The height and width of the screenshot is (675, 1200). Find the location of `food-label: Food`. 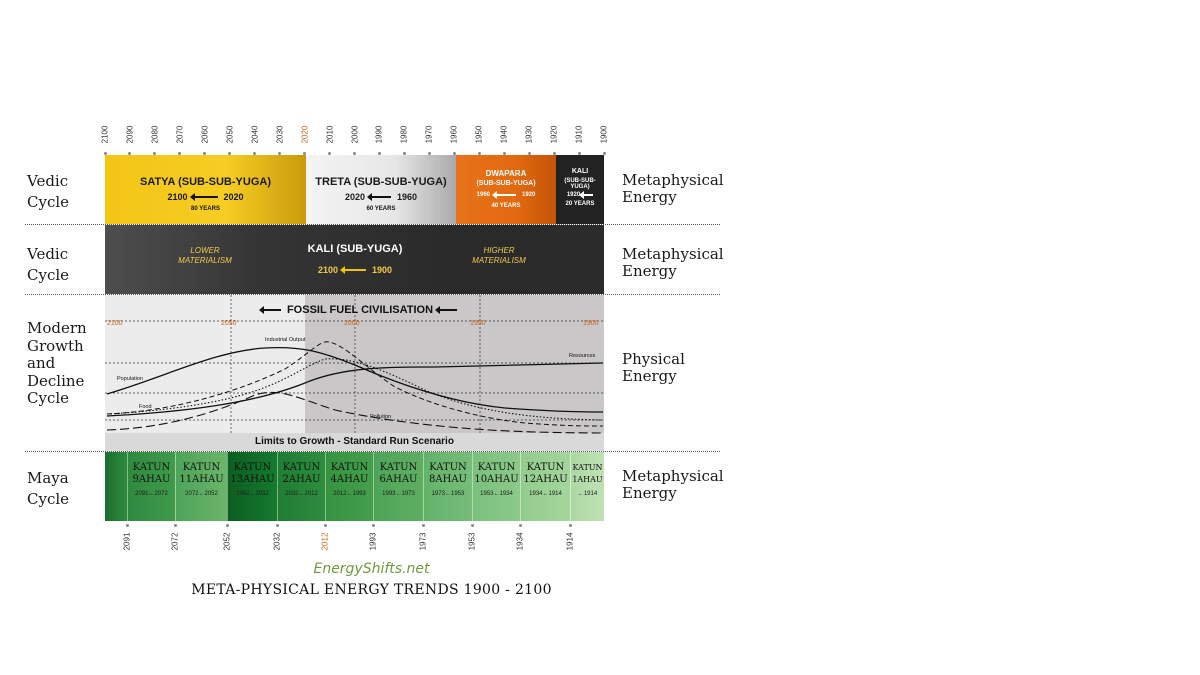

food-label: Food is located at coordinates (145, 407).